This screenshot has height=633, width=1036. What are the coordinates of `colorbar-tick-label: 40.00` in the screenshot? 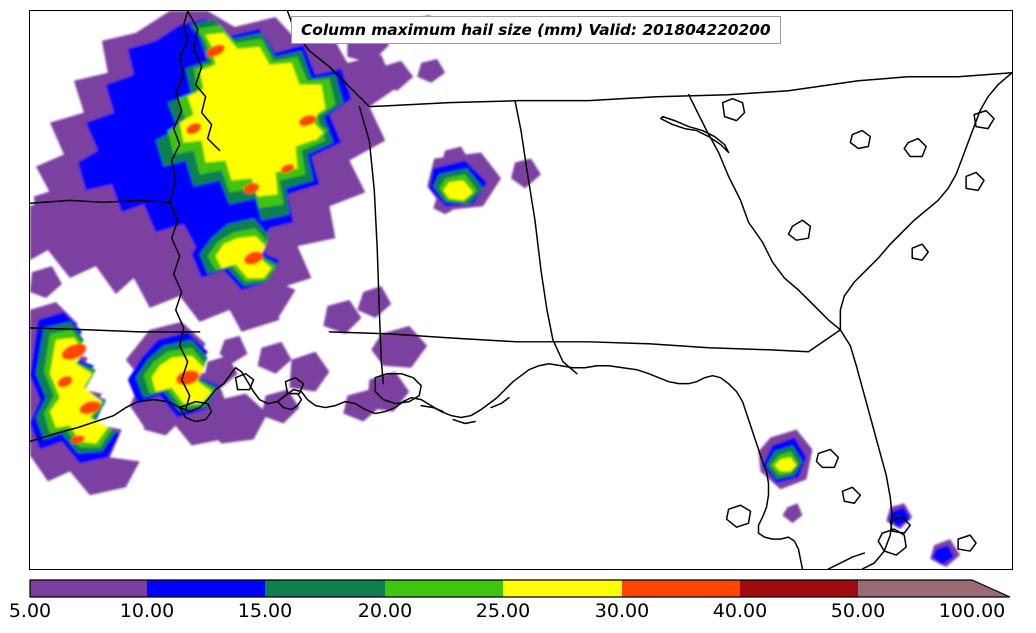 It's located at (740, 611).